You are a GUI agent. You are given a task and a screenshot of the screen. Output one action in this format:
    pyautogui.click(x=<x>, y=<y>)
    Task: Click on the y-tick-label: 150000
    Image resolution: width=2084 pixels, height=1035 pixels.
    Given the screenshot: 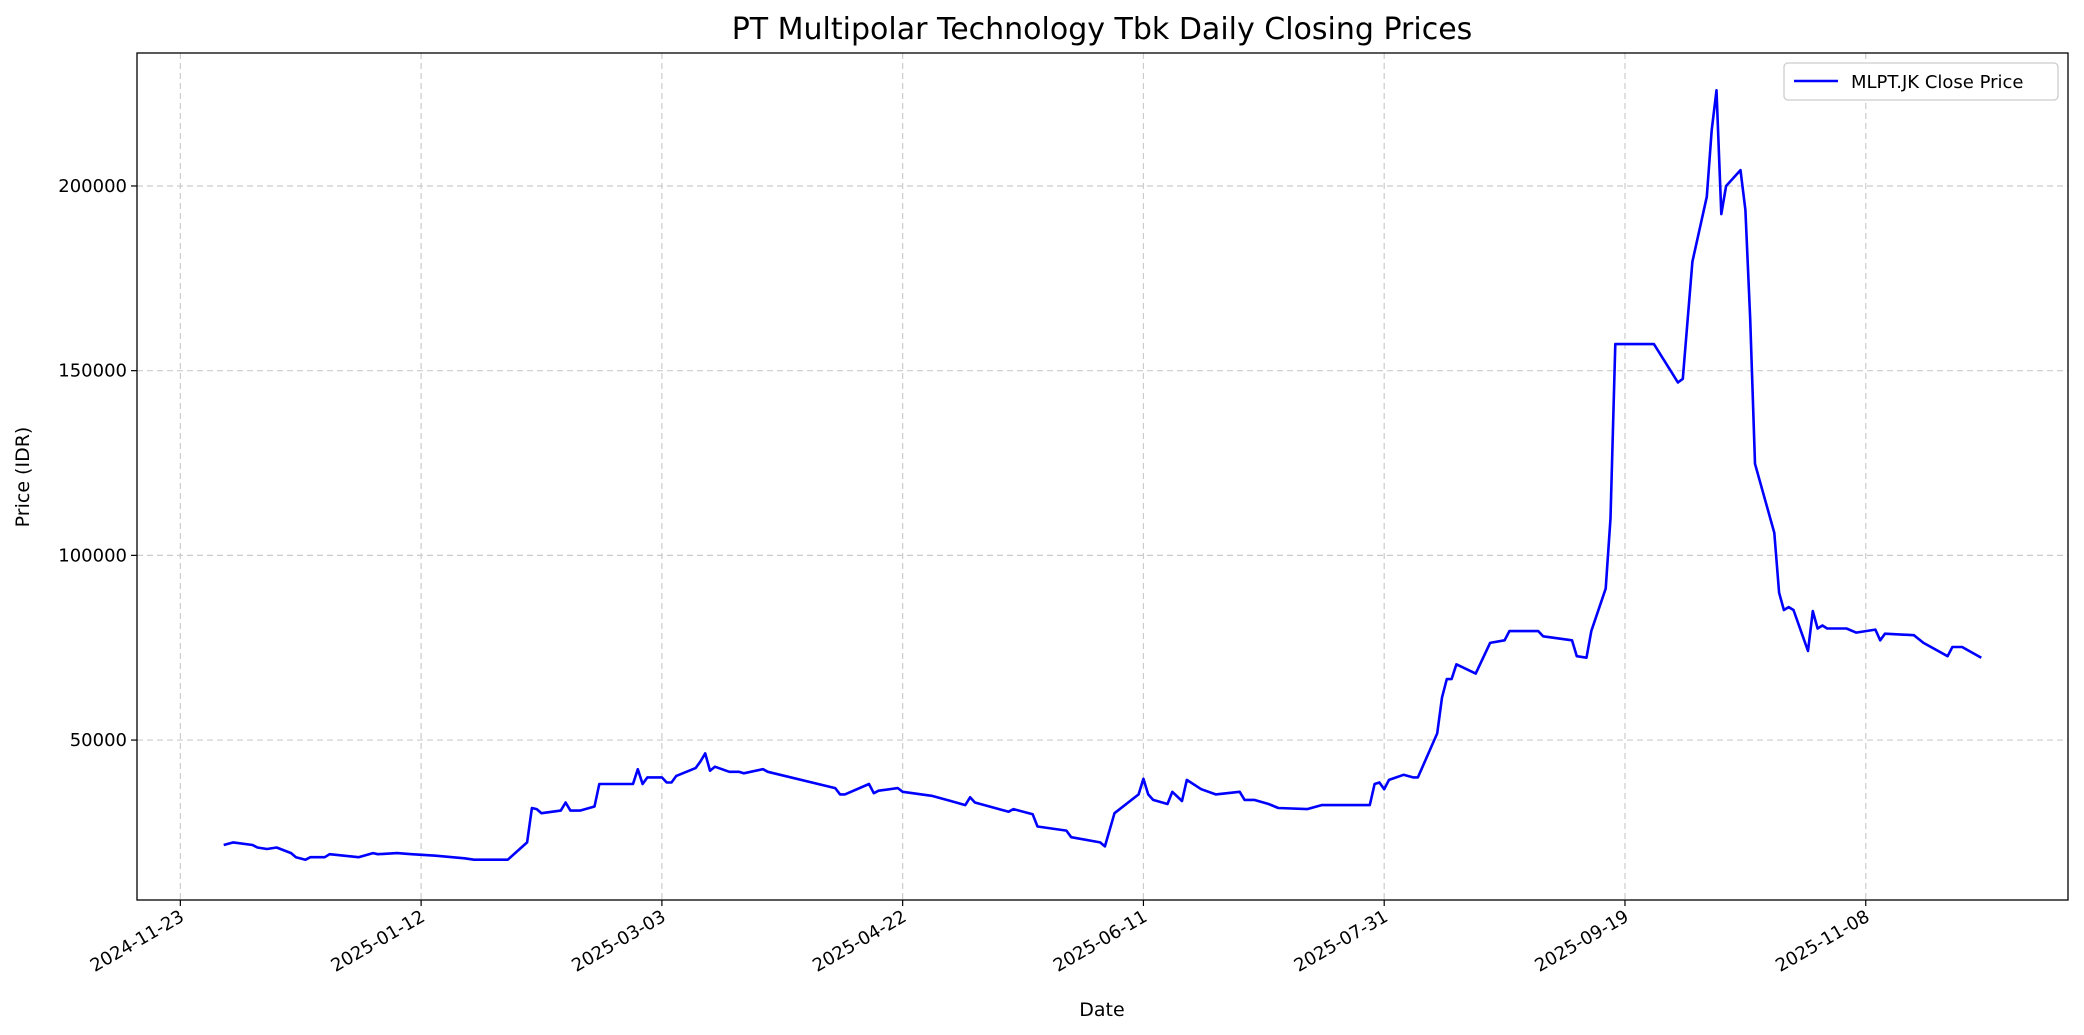 What is the action you would take?
    pyautogui.click(x=92, y=371)
    